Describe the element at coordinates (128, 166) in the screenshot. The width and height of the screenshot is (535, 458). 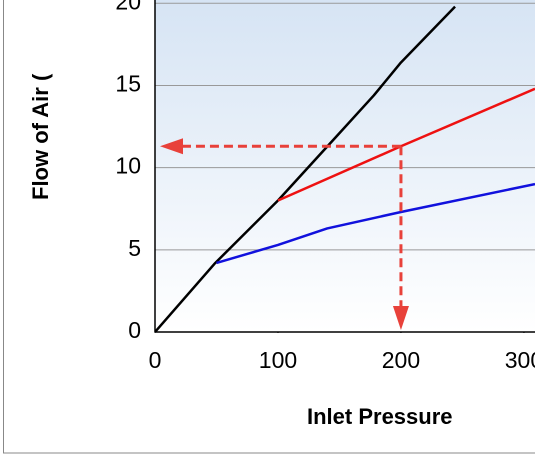
I see `y-tick-label: 10` at that location.